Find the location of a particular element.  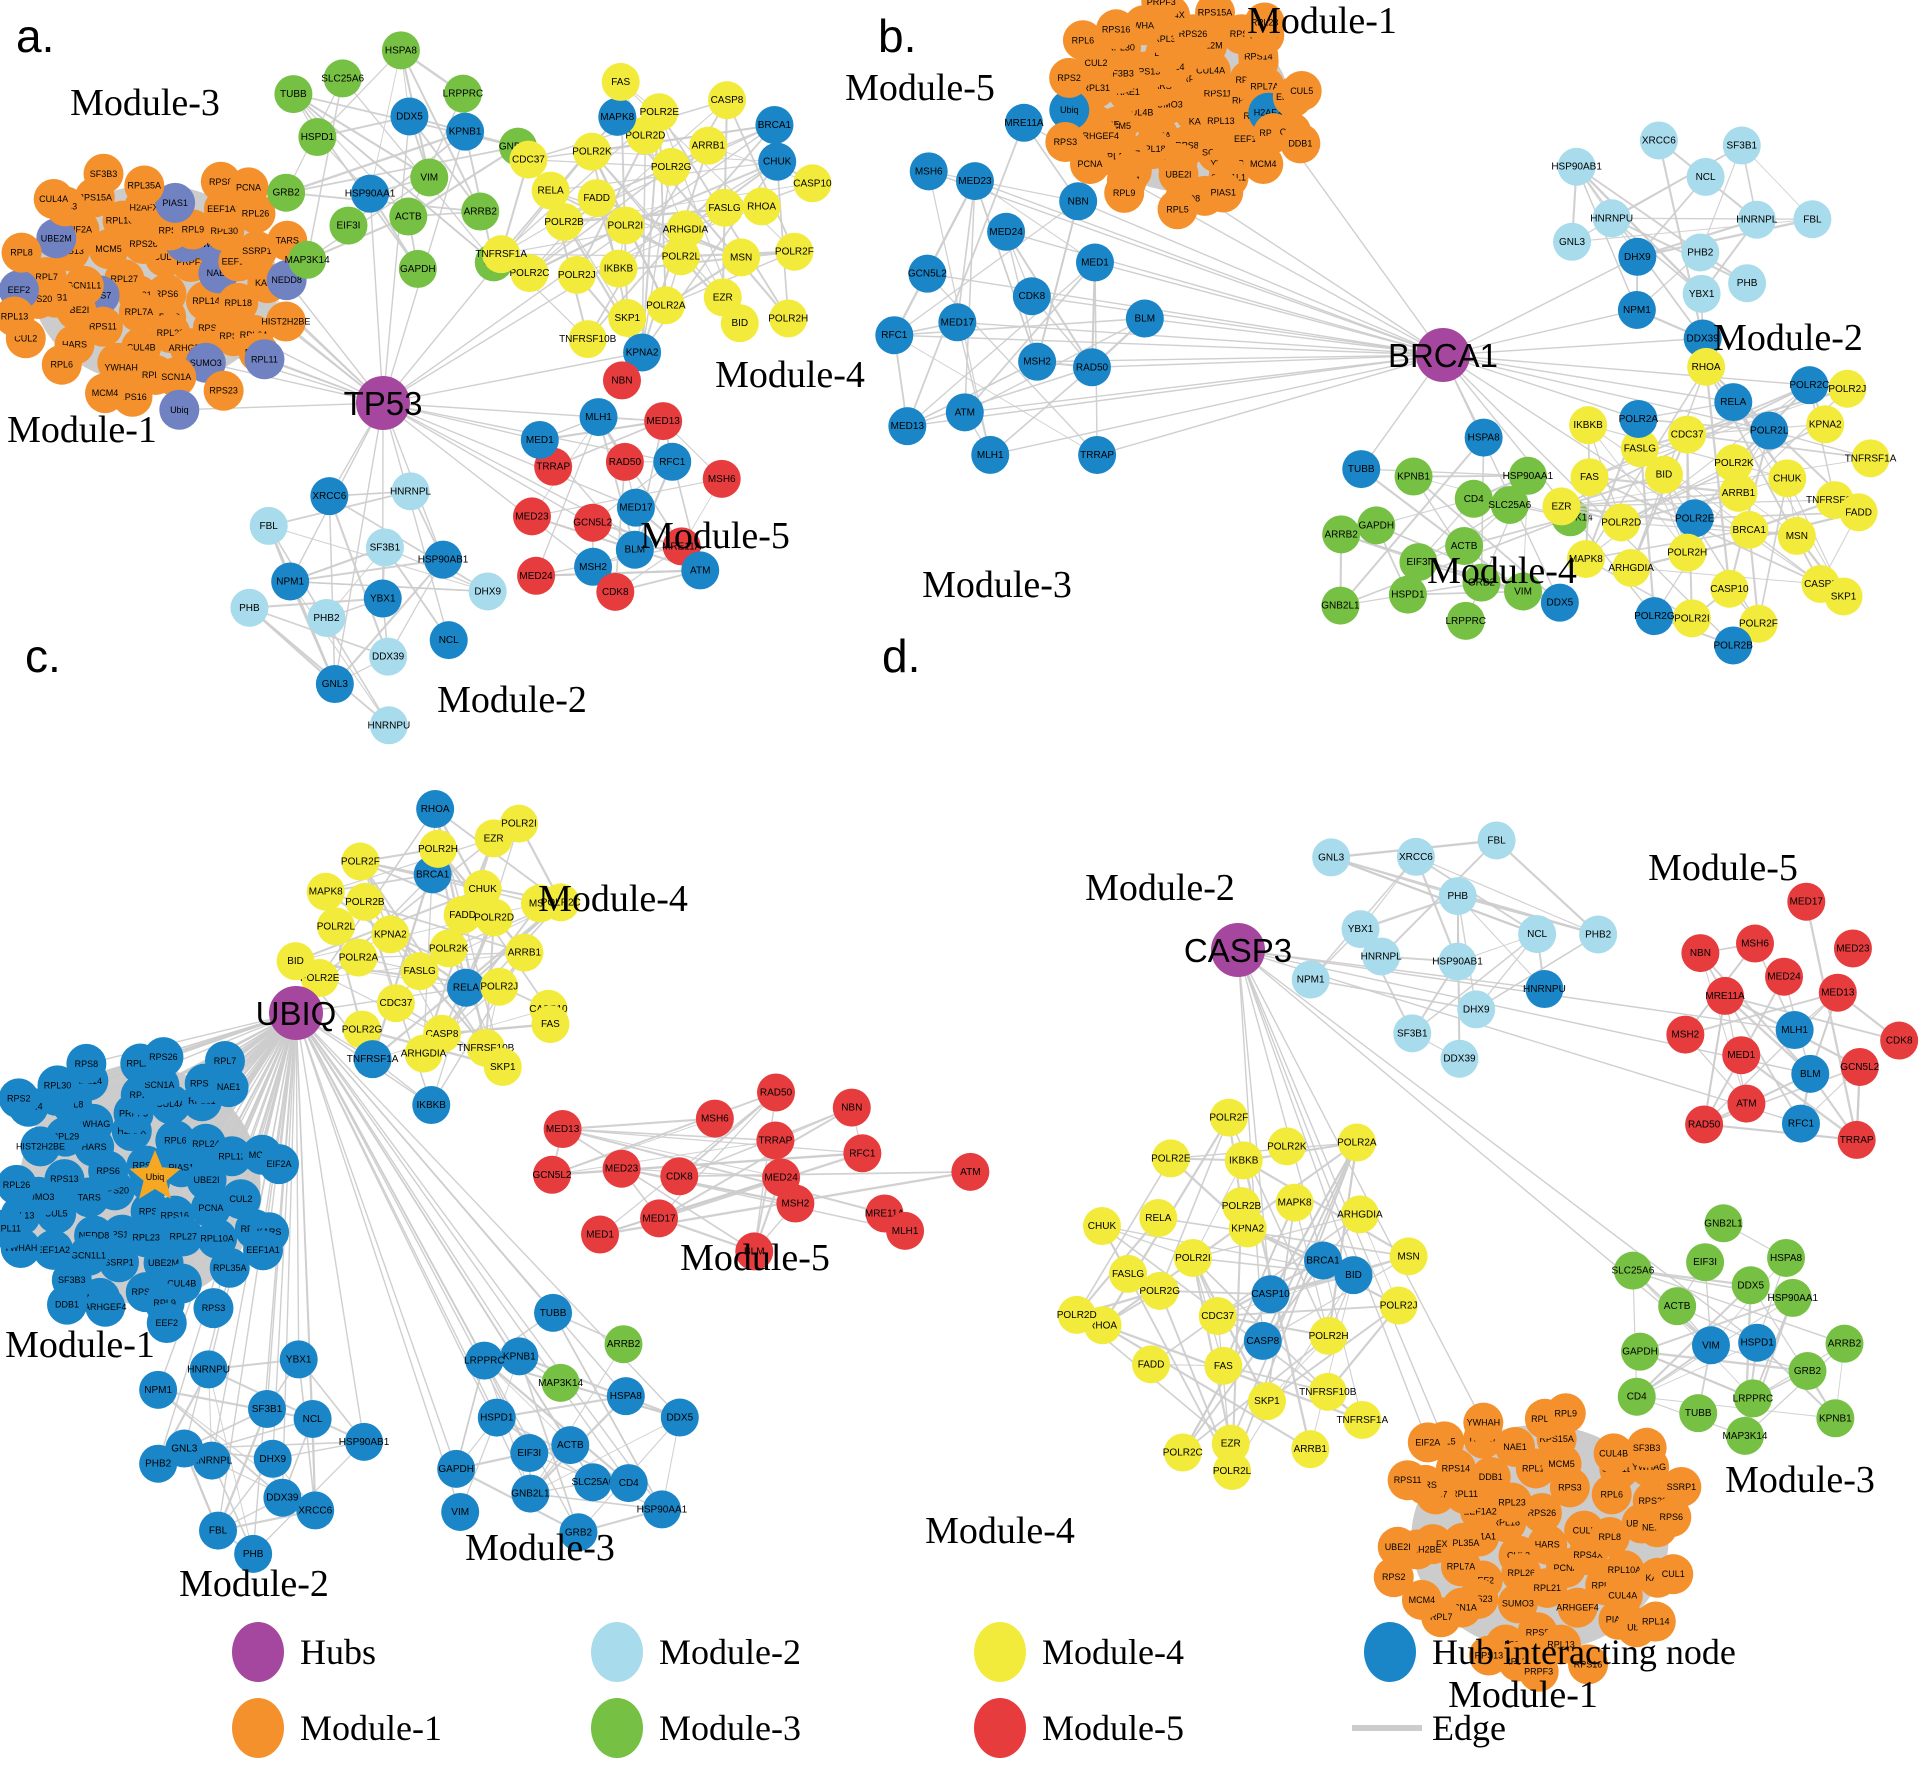

node-RPS6 is located at coordinates (1671, 1517).